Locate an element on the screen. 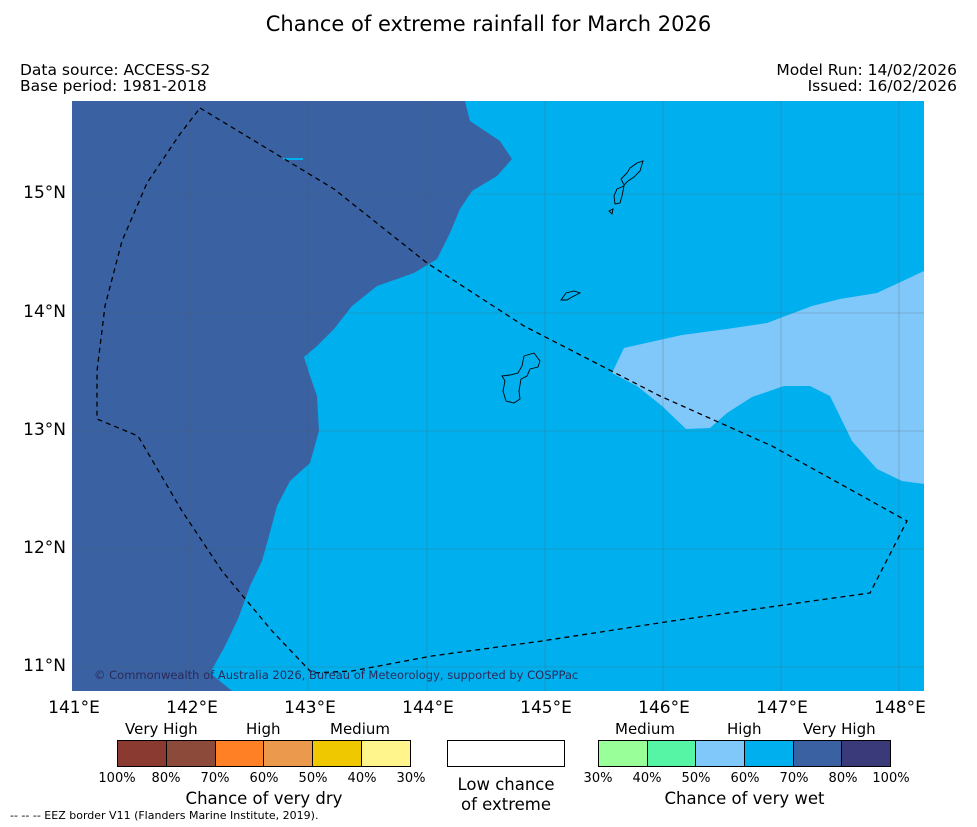 Image resolution: width=977 pixels, height=827 pixels. wet-colorbar is located at coordinates (744, 753).